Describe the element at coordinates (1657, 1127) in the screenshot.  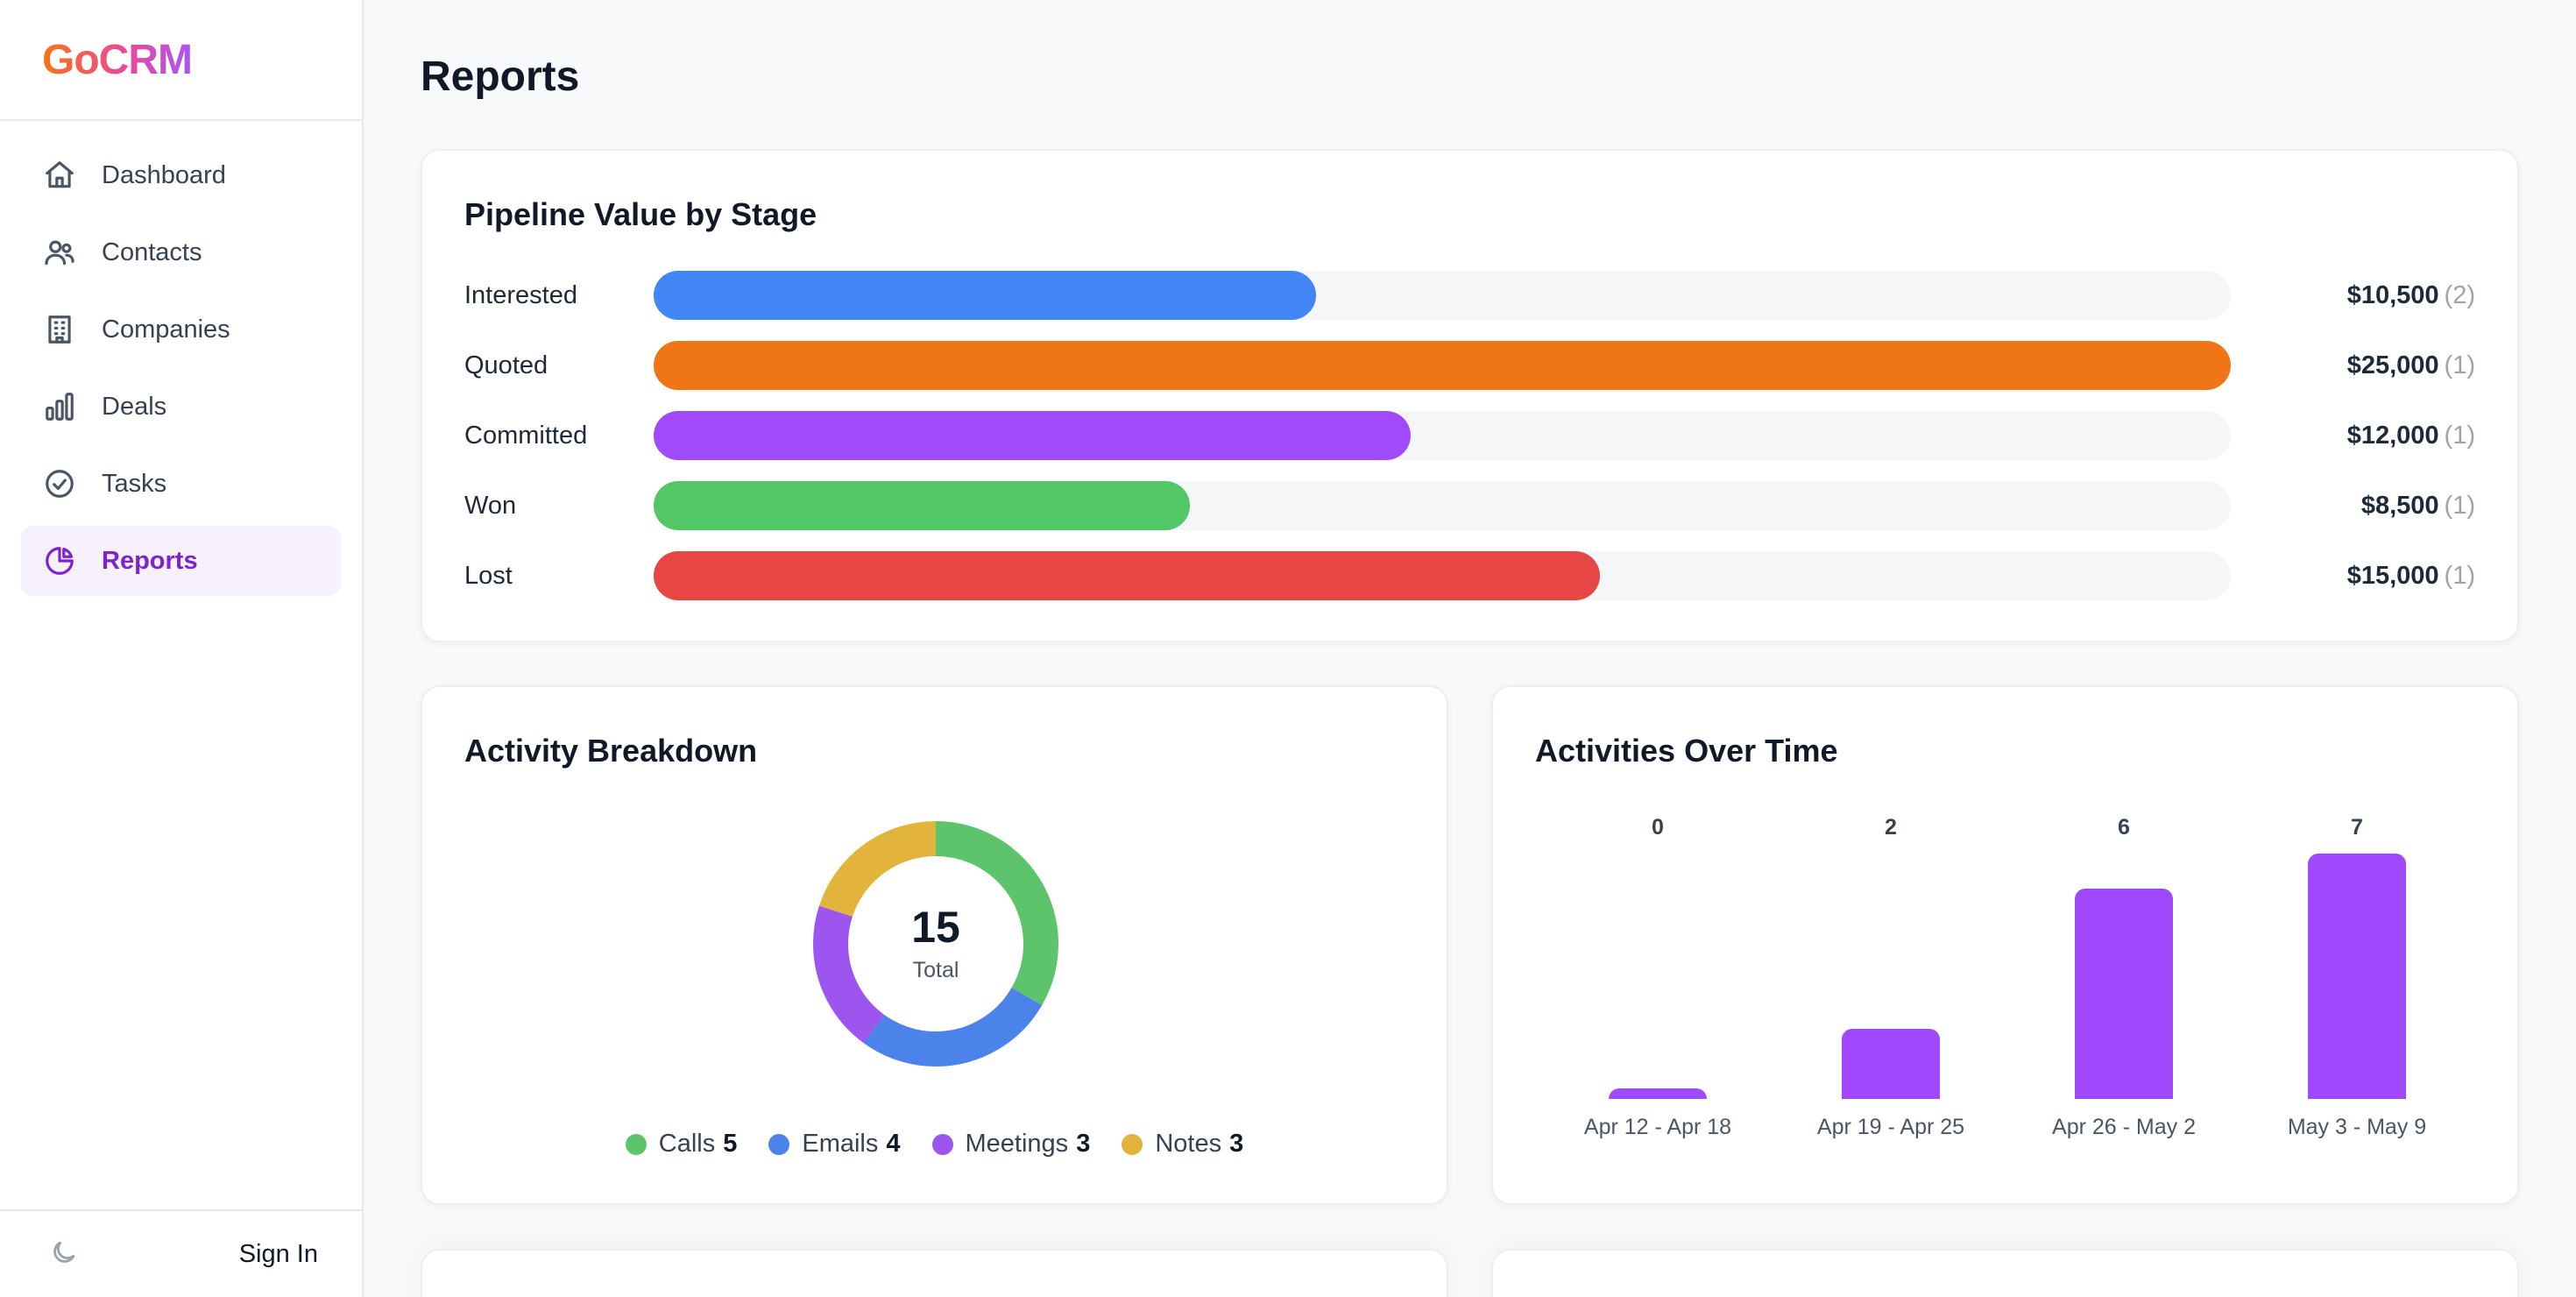
I see `bar-category-label: Apr 12 - Apr 18` at that location.